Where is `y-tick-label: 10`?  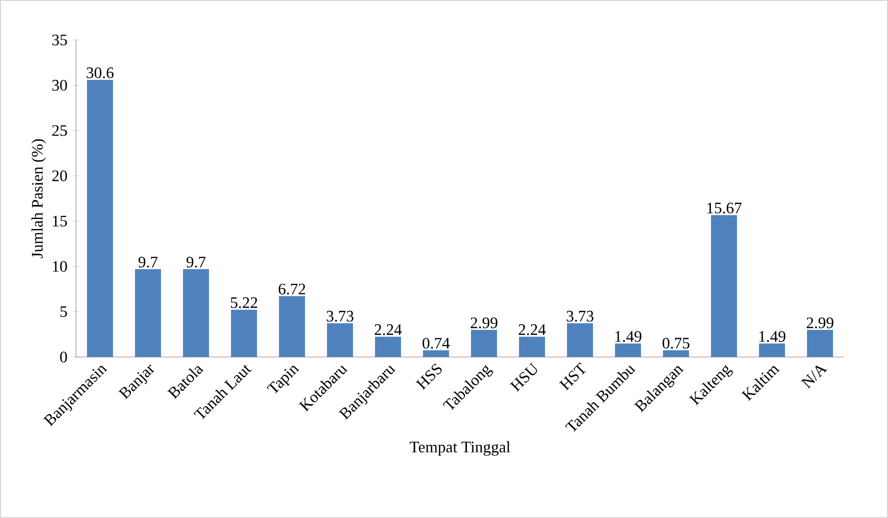
y-tick-label: 10 is located at coordinates (59, 266).